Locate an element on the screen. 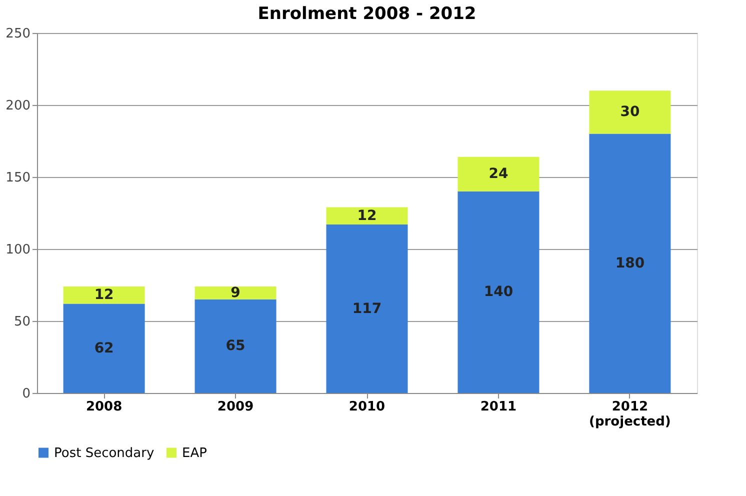 This screenshot has width=746, height=496. x-tick-label: 2011 is located at coordinates (498, 407).